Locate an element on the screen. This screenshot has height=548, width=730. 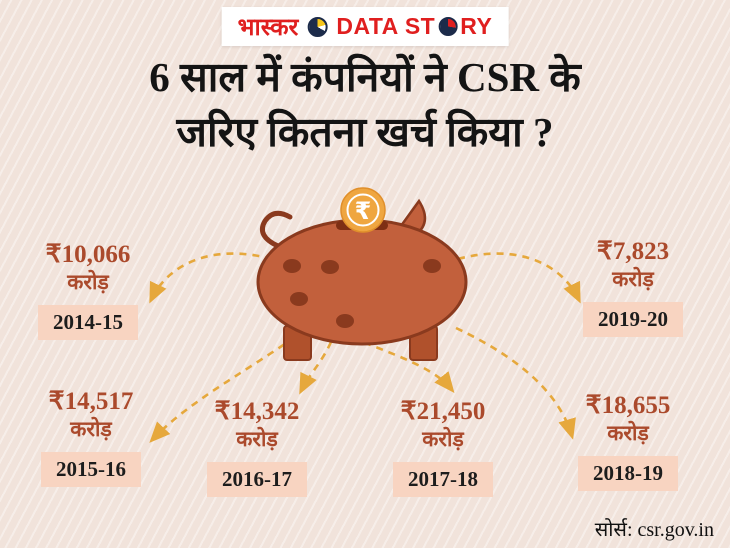
year-badge: 2018-19 is located at coordinates (628, 473).